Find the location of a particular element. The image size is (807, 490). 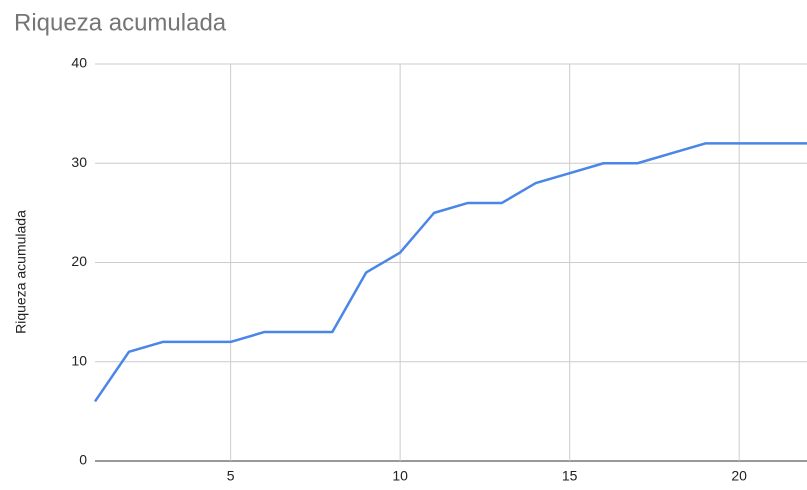

x-tick-label: 10 is located at coordinates (400, 476).